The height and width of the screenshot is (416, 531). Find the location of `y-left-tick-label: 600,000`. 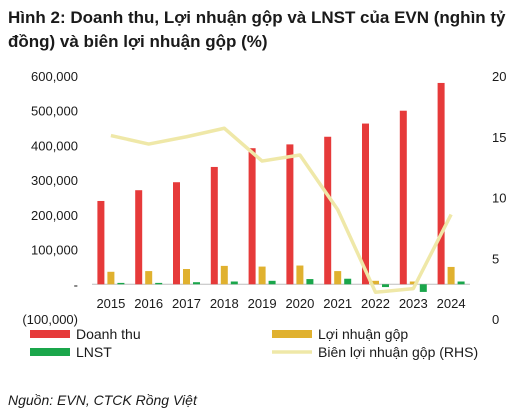

y-left-tick-label: 600,000 is located at coordinates (54, 76).